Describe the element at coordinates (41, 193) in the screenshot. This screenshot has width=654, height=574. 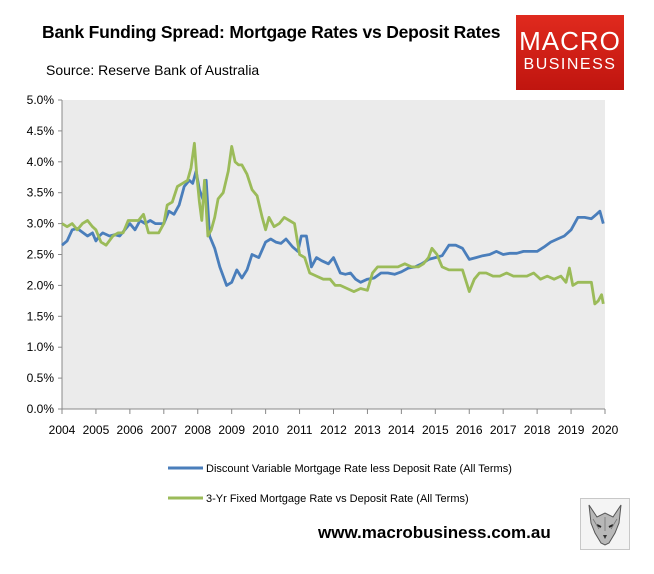
I see `y-tick-label: 3.5%` at that location.